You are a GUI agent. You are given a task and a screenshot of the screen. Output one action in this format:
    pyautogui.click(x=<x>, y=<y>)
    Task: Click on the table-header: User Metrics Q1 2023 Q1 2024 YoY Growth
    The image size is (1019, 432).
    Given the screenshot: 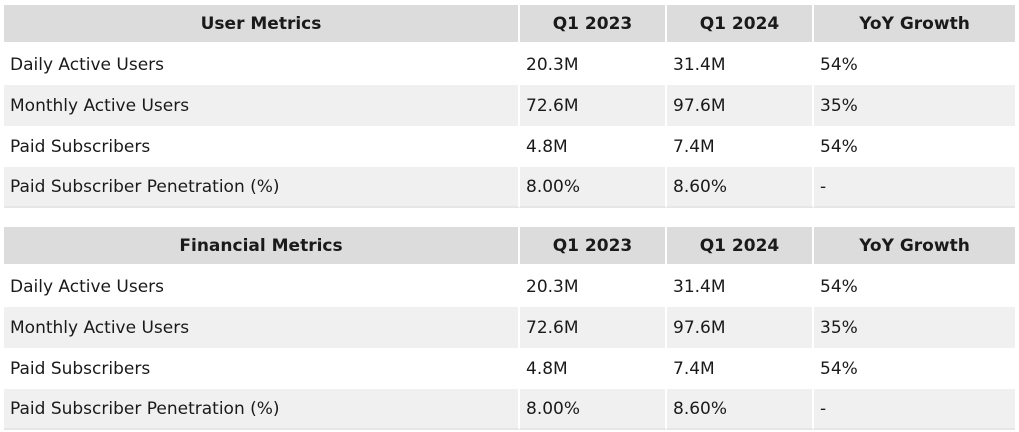 What is the action you would take?
    pyautogui.click(x=509, y=24)
    